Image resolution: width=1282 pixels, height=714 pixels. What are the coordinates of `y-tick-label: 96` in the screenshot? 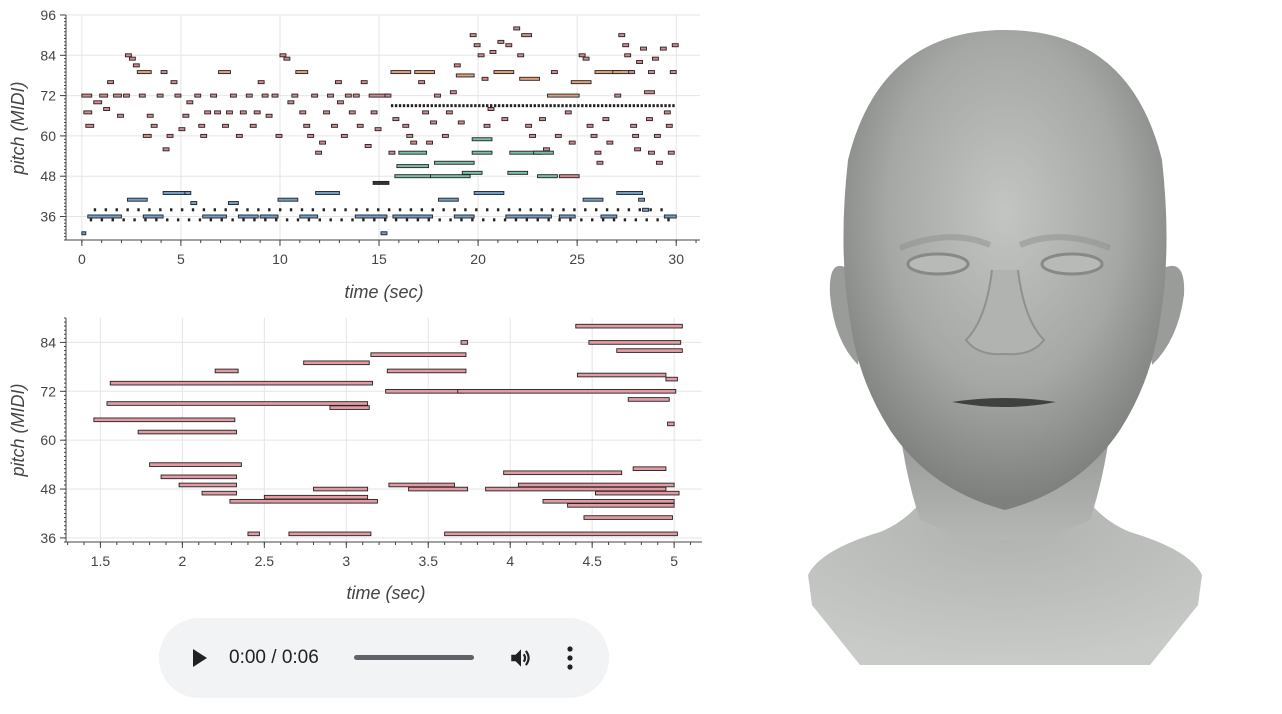 It's located at (48, 15).